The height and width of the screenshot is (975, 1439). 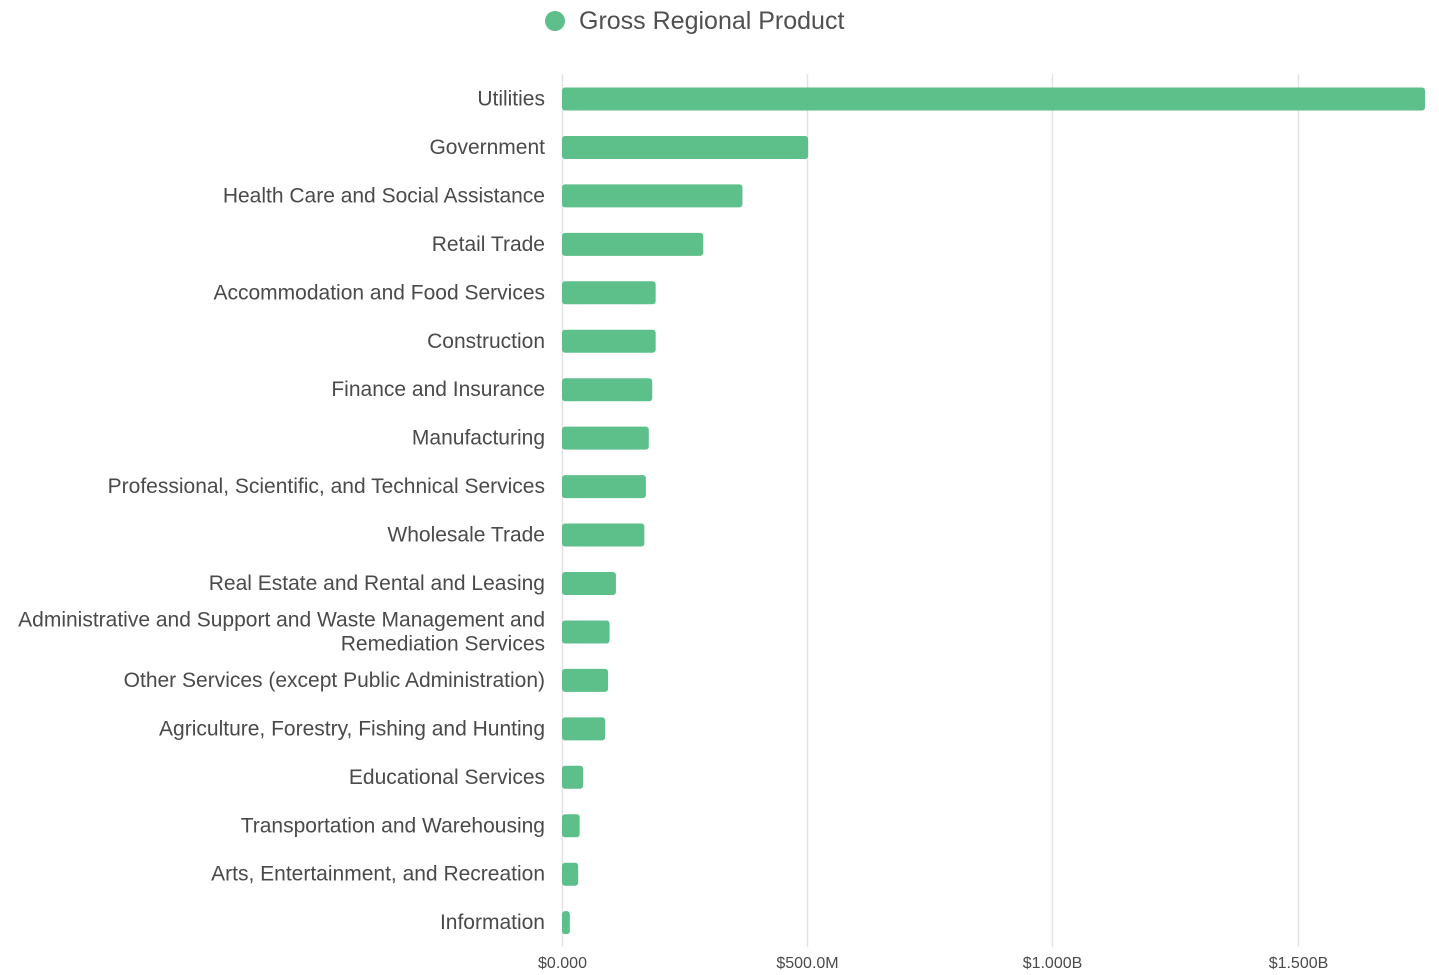 I want to click on x-tick-label: $0.000, so click(x=562, y=963).